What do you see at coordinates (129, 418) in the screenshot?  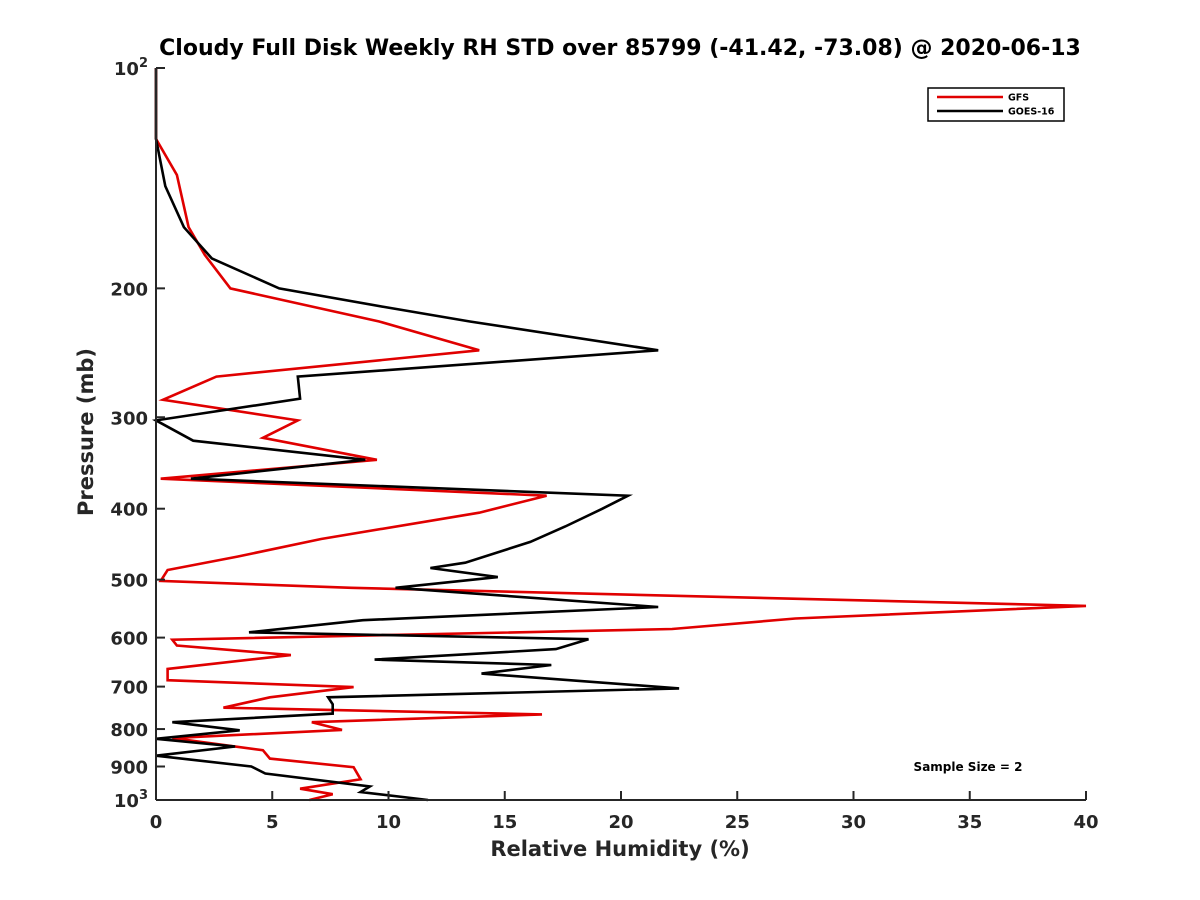 I see `y-tick-label: 300` at bounding box center [129, 418].